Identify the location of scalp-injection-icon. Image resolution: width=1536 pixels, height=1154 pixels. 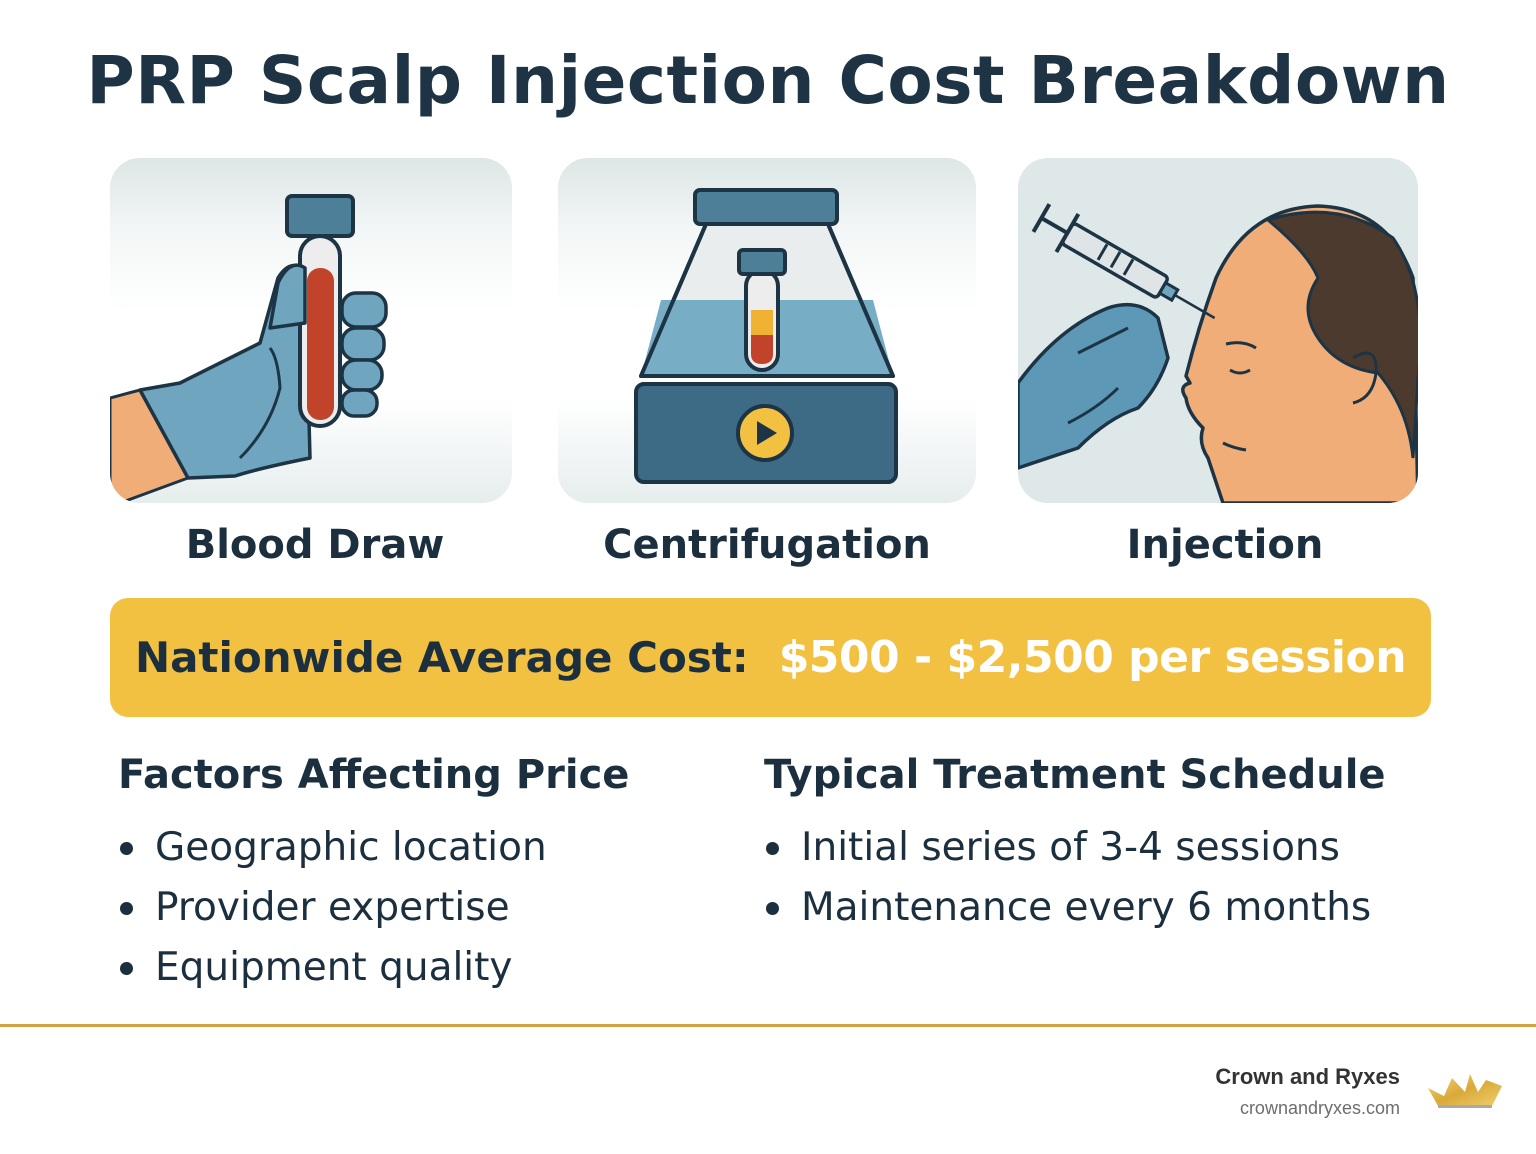
(1218, 353).